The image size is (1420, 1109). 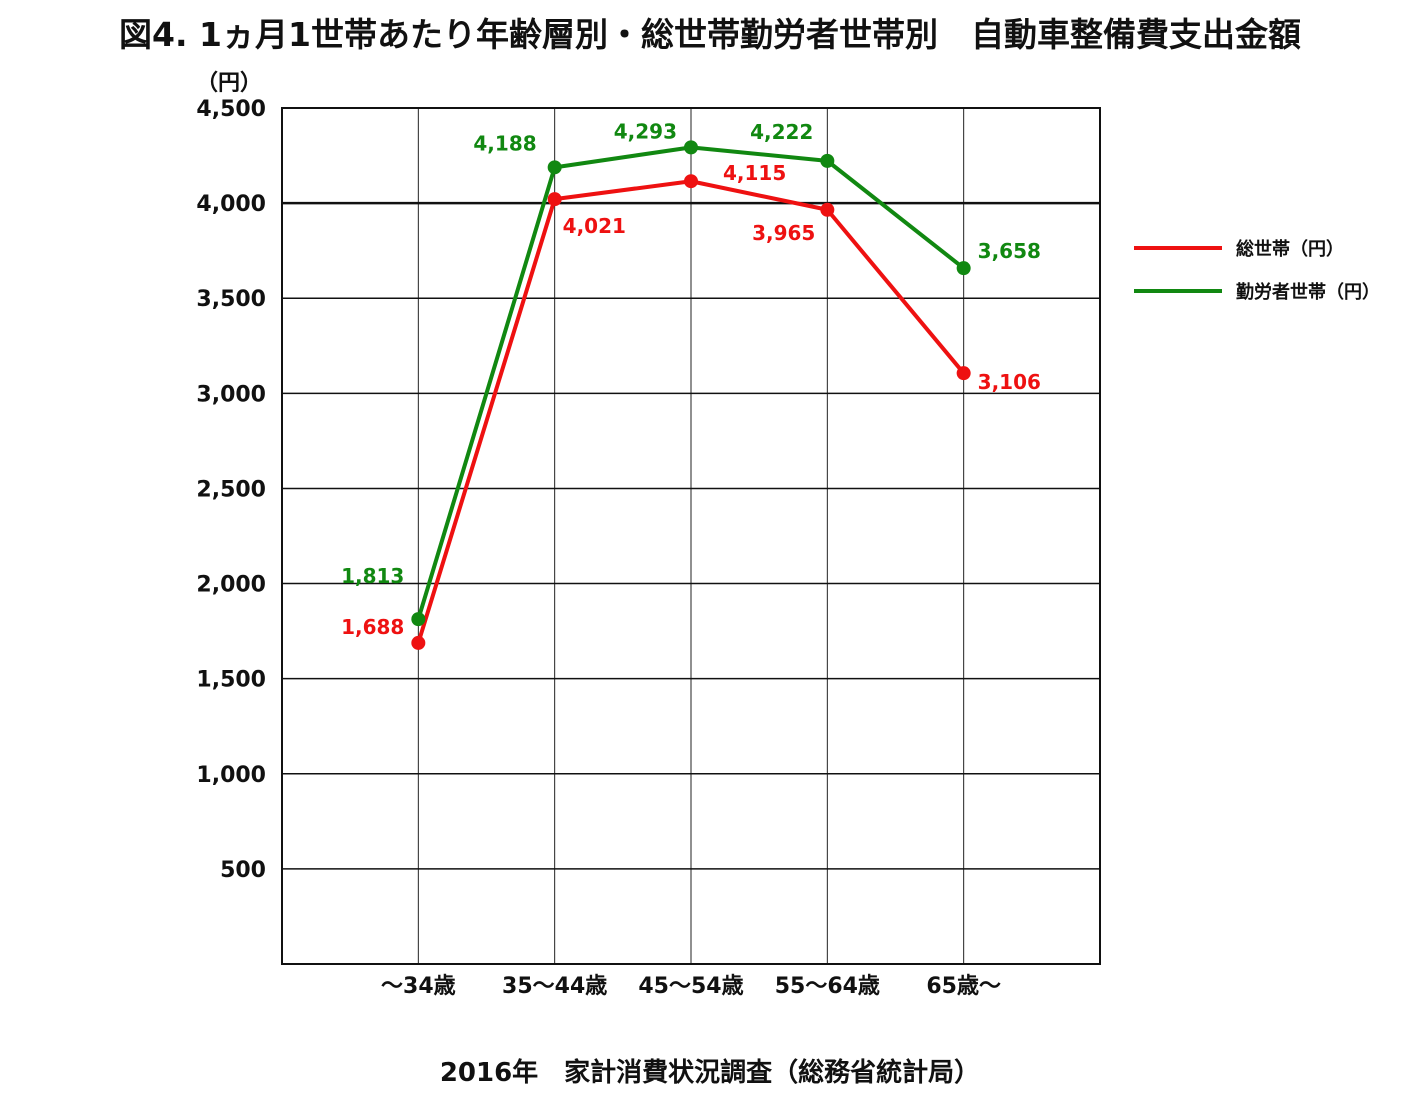 I want to click on data-label-1: 4,021, so click(x=594, y=226).